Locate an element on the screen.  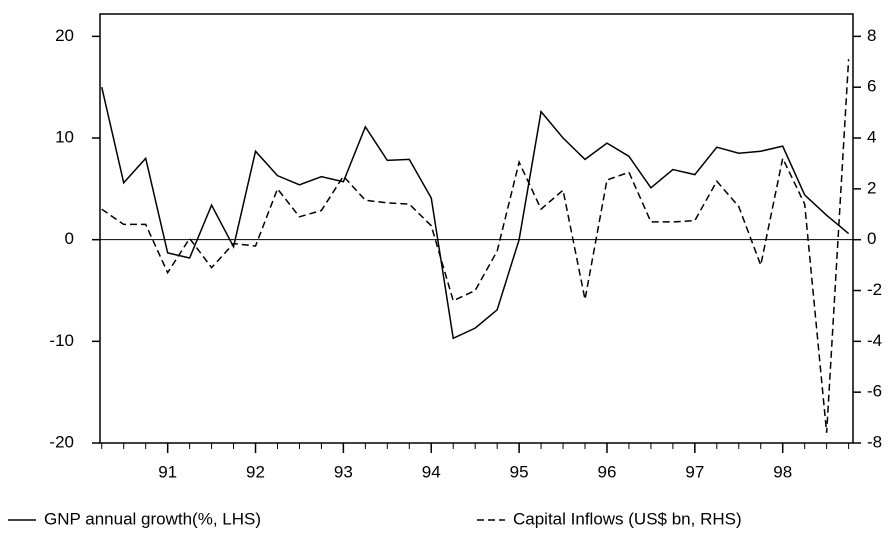
x-tick-label: 94 is located at coordinates (431, 471).